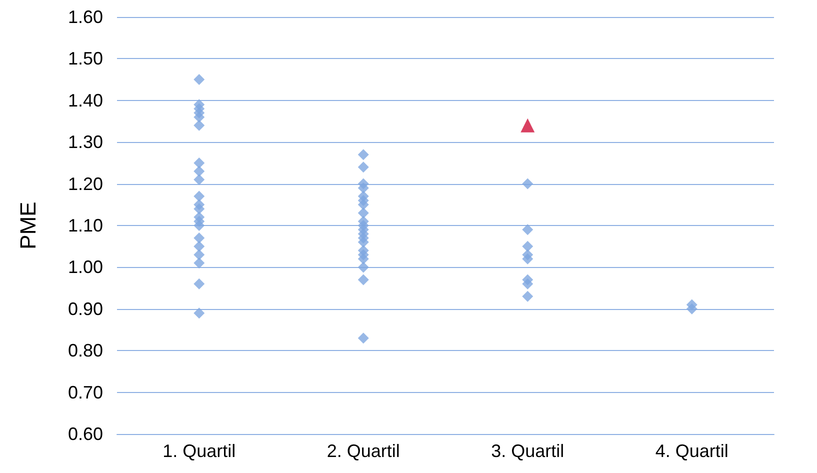 This screenshot has height=473, width=817. Describe the element at coordinates (85, 434) in the screenshot. I see `y-tick-label: 0.60` at that location.